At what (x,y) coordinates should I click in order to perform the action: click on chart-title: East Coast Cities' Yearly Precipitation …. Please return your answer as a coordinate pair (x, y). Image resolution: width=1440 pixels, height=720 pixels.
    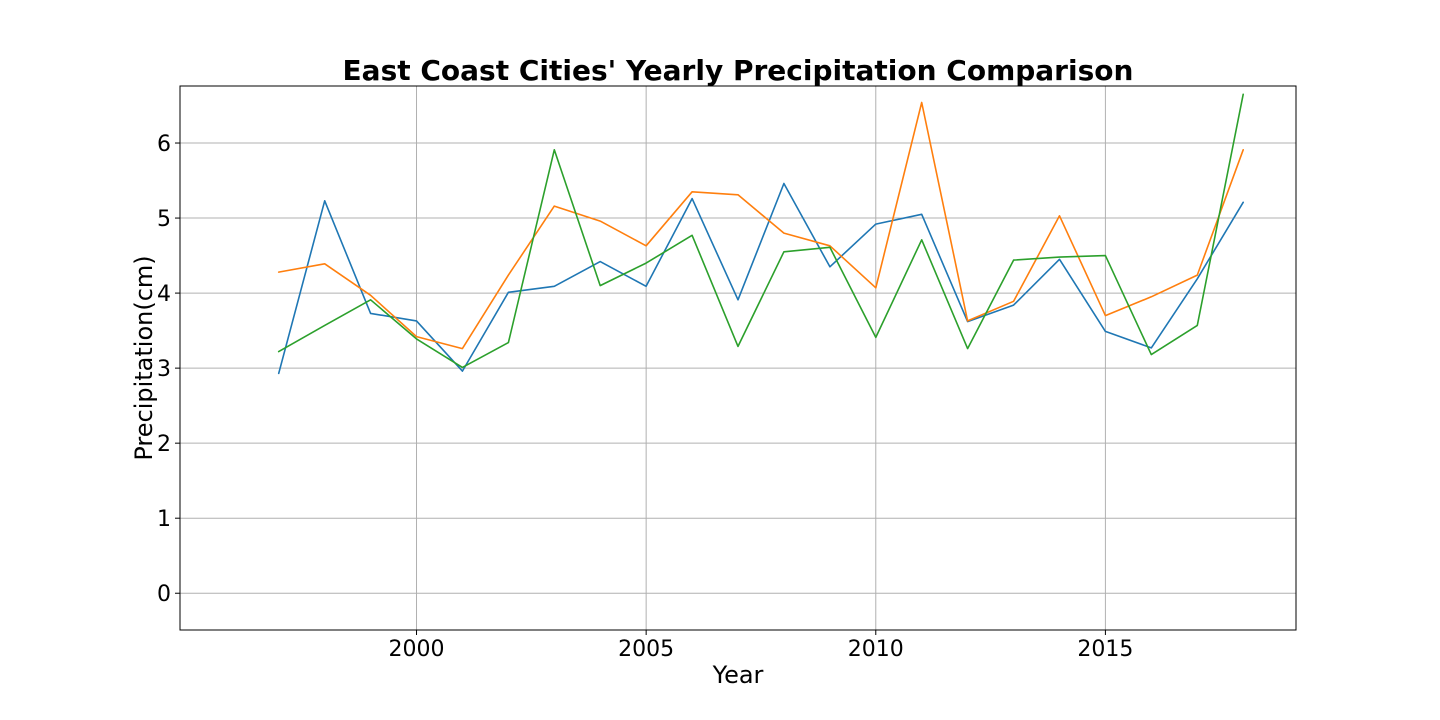
    Looking at the image, I should click on (738, 70).